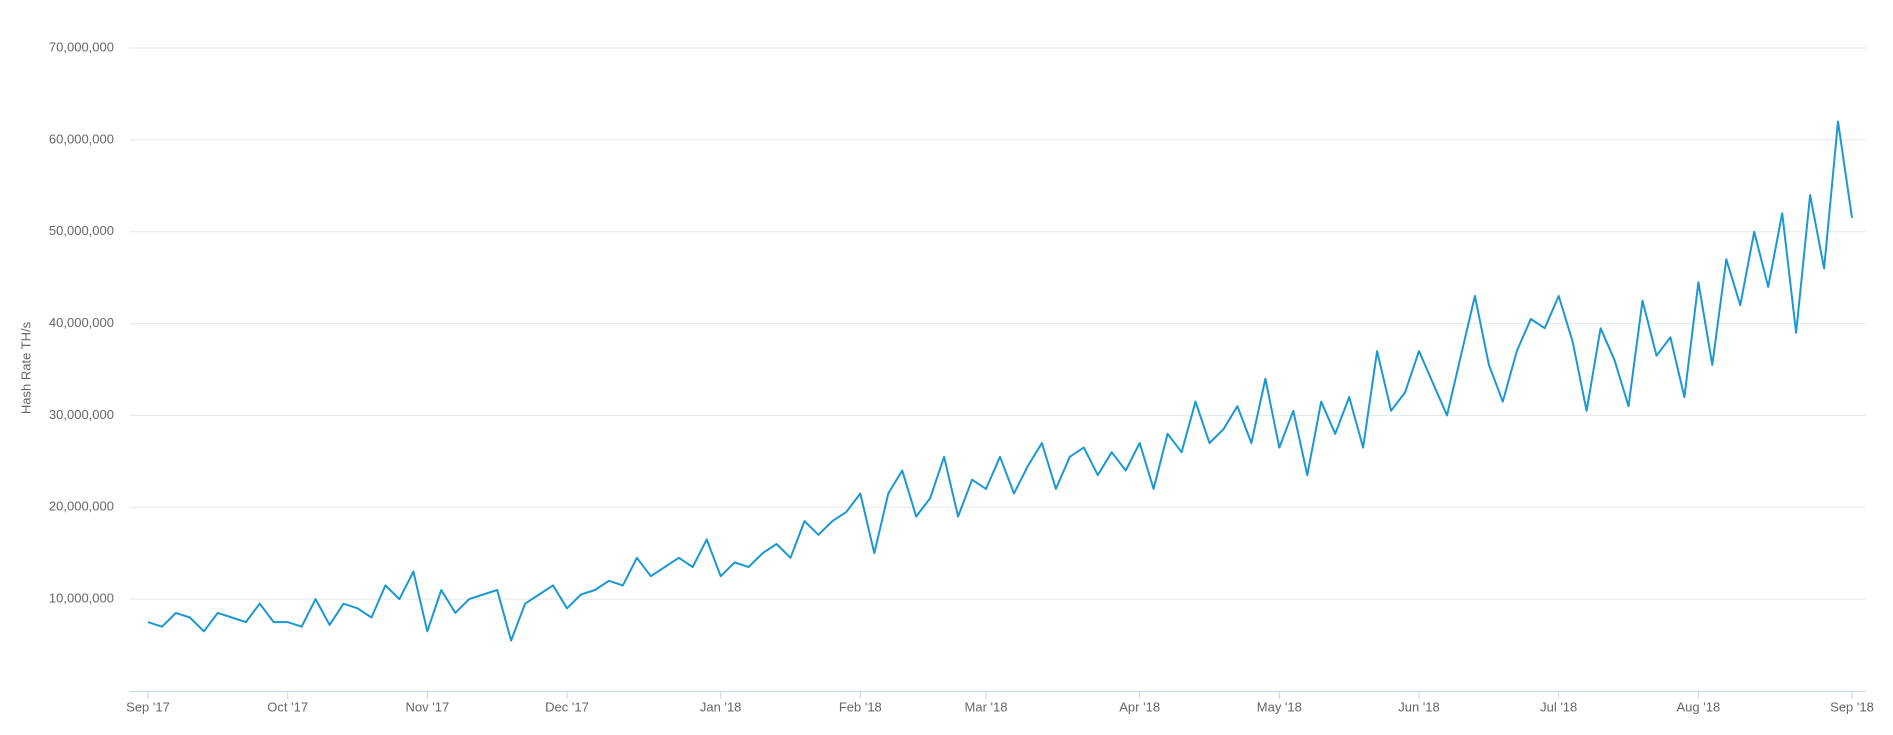  What do you see at coordinates (986, 706) in the screenshot?
I see `x-tick-label: Mar '18` at bounding box center [986, 706].